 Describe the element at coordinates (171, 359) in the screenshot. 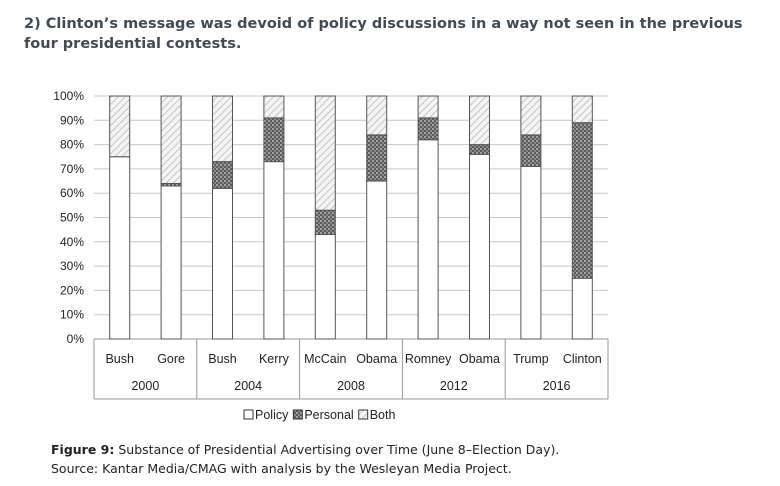

I see `category-label: Gore` at that location.